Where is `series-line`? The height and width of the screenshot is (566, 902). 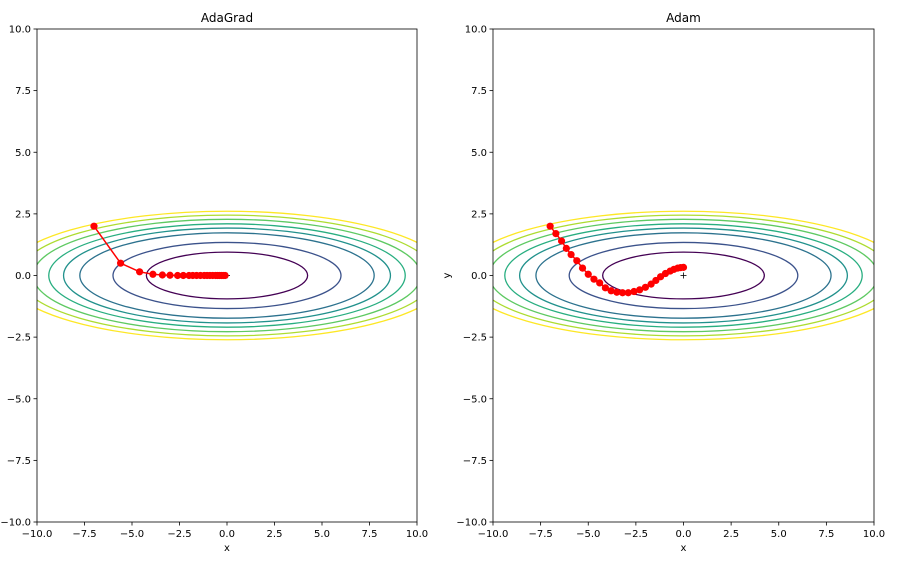
series-line is located at coordinates (616, 259).